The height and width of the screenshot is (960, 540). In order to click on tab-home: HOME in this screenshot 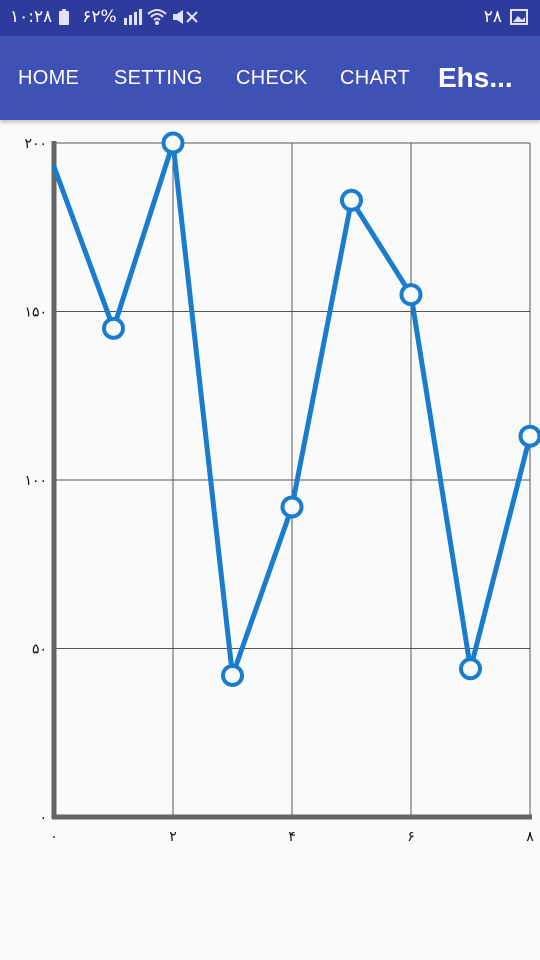, I will do `click(49, 78)`.